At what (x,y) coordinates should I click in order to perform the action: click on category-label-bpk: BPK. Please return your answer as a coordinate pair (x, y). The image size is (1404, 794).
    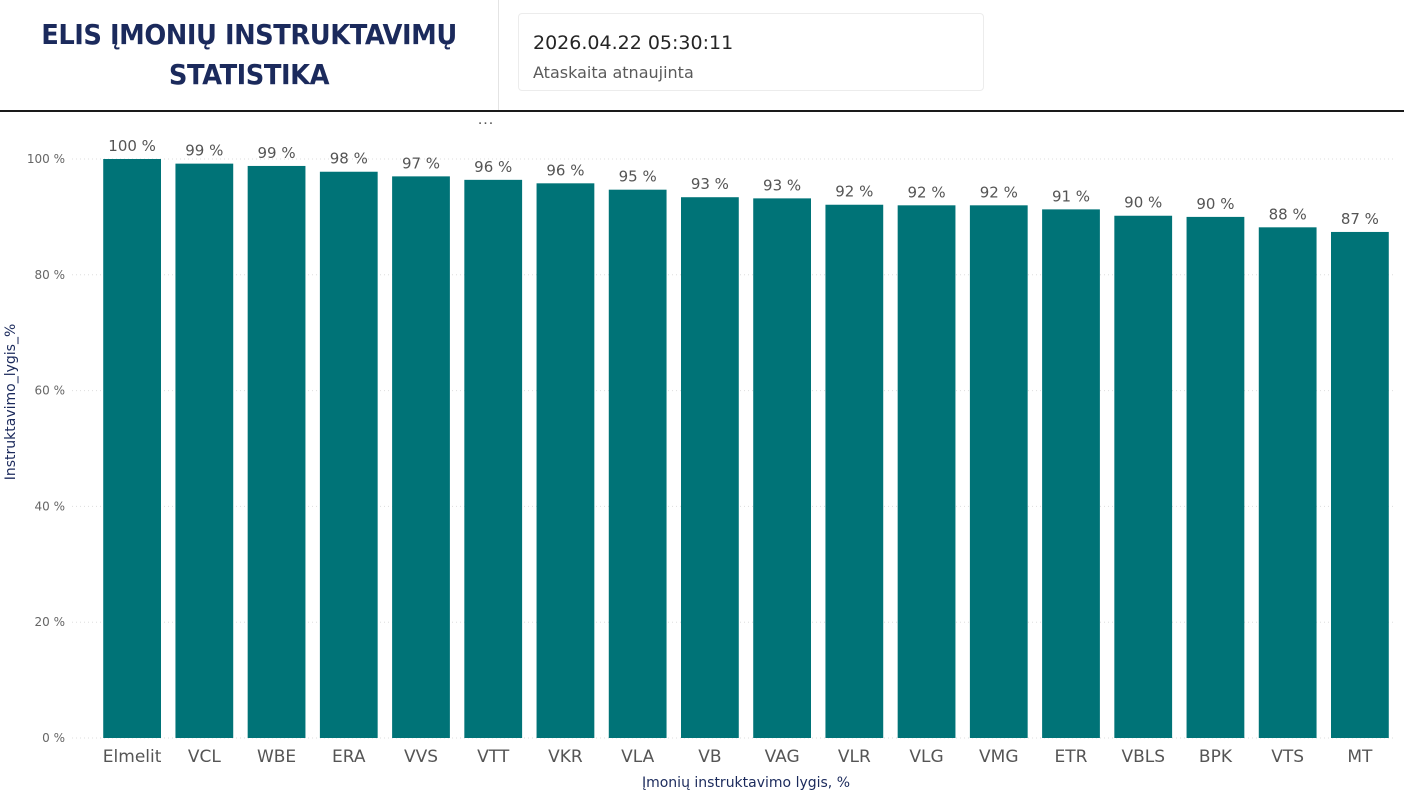
    Looking at the image, I should click on (1216, 757).